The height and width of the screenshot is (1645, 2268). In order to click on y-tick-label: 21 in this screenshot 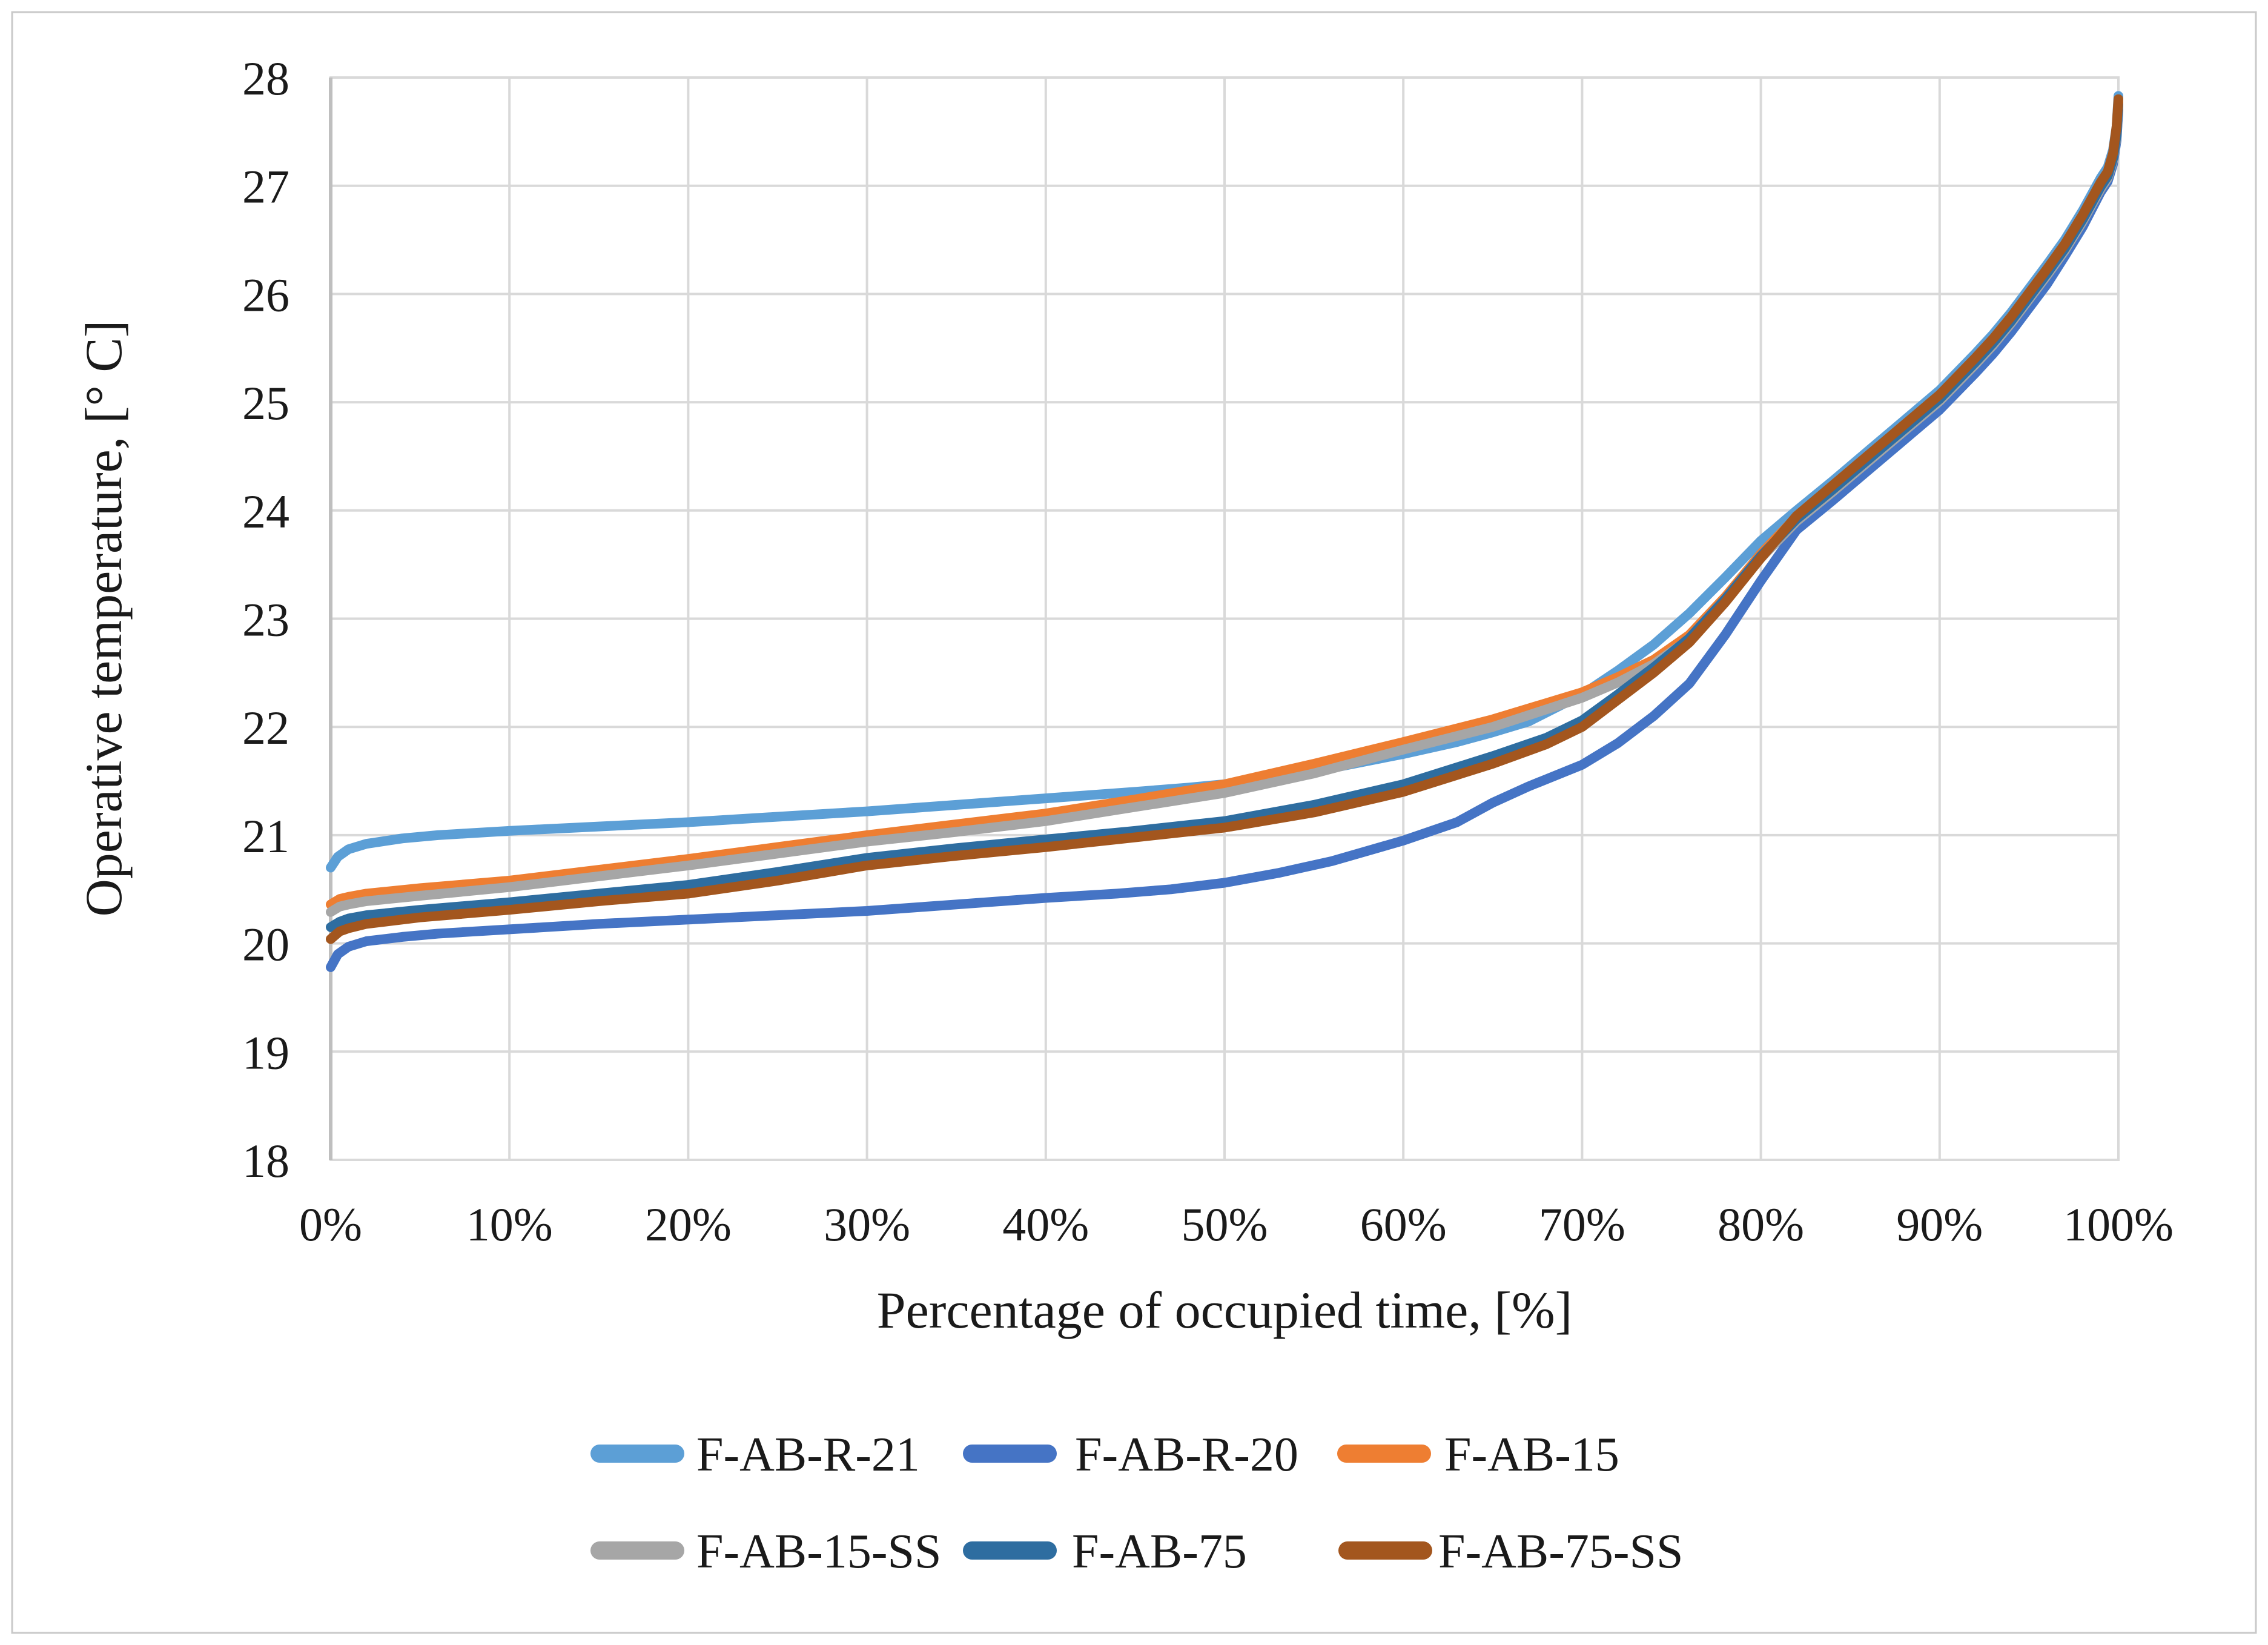, I will do `click(265, 836)`.